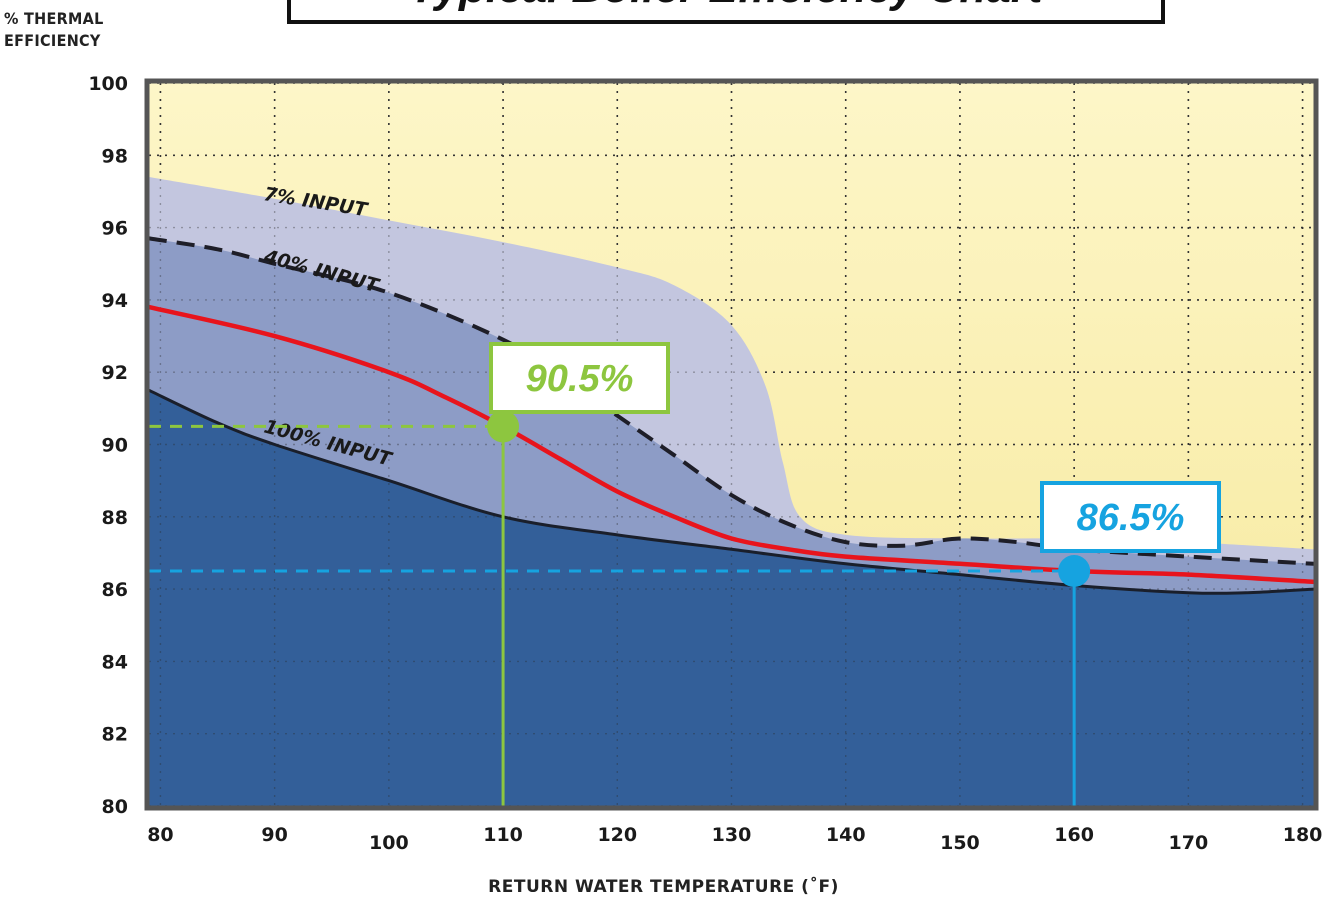  I want to click on x-tick-110: 110, so click(503, 835).